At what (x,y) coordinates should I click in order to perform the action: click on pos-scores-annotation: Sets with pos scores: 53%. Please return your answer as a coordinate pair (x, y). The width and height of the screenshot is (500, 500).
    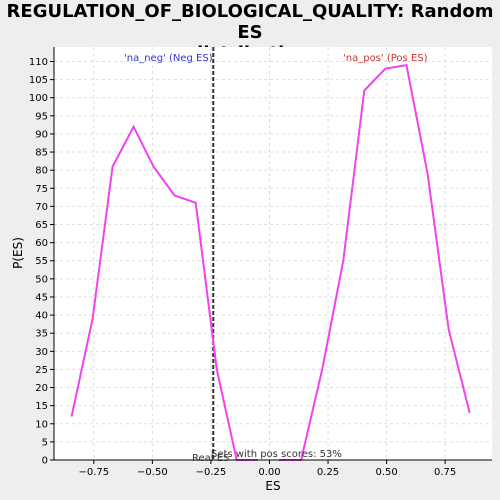
    Looking at the image, I should click on (276, 454).